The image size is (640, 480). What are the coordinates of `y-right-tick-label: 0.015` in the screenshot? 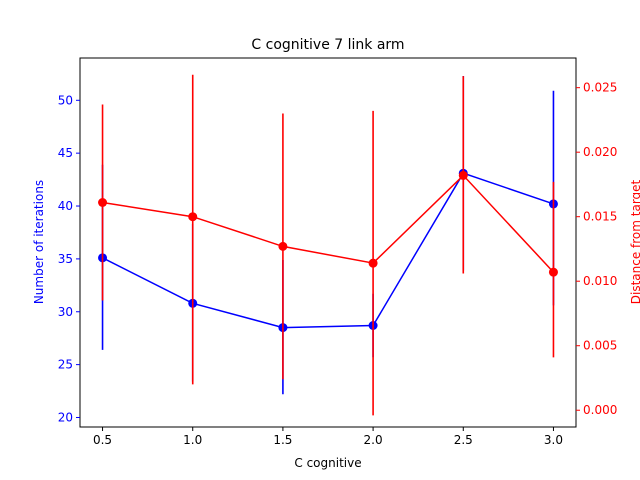 It's located at (600, 217).